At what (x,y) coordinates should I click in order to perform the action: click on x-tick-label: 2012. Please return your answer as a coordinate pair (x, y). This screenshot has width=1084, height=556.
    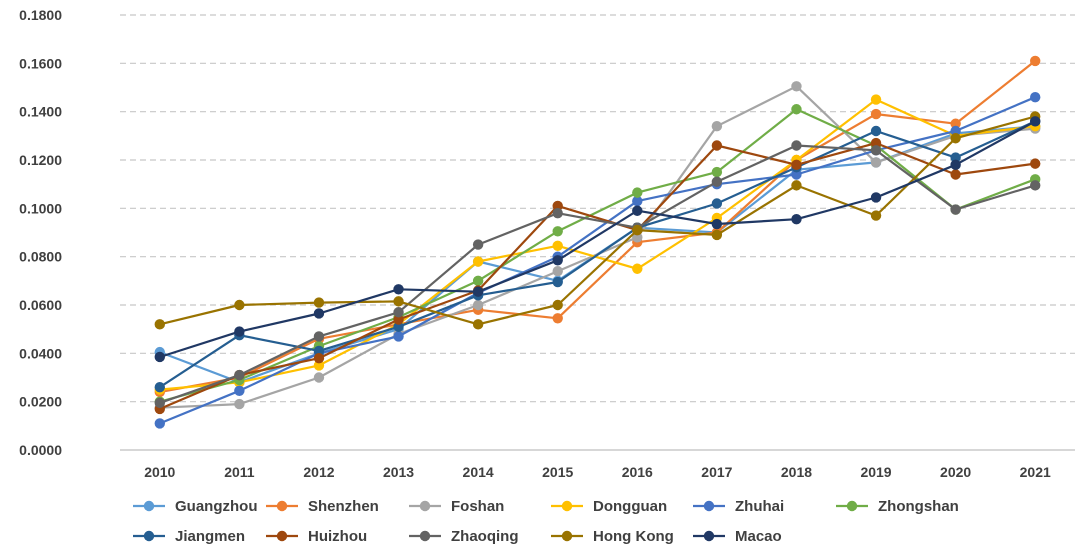
    Looking at the image, I should click on (318, 472).